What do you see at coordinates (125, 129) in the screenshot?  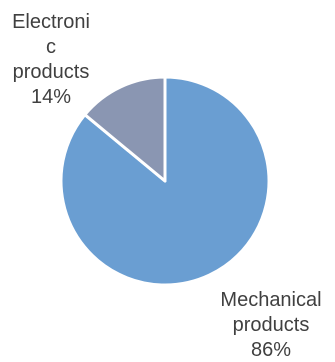 I see `pie-slice-electronic-products` at bounding box center [125, 129].